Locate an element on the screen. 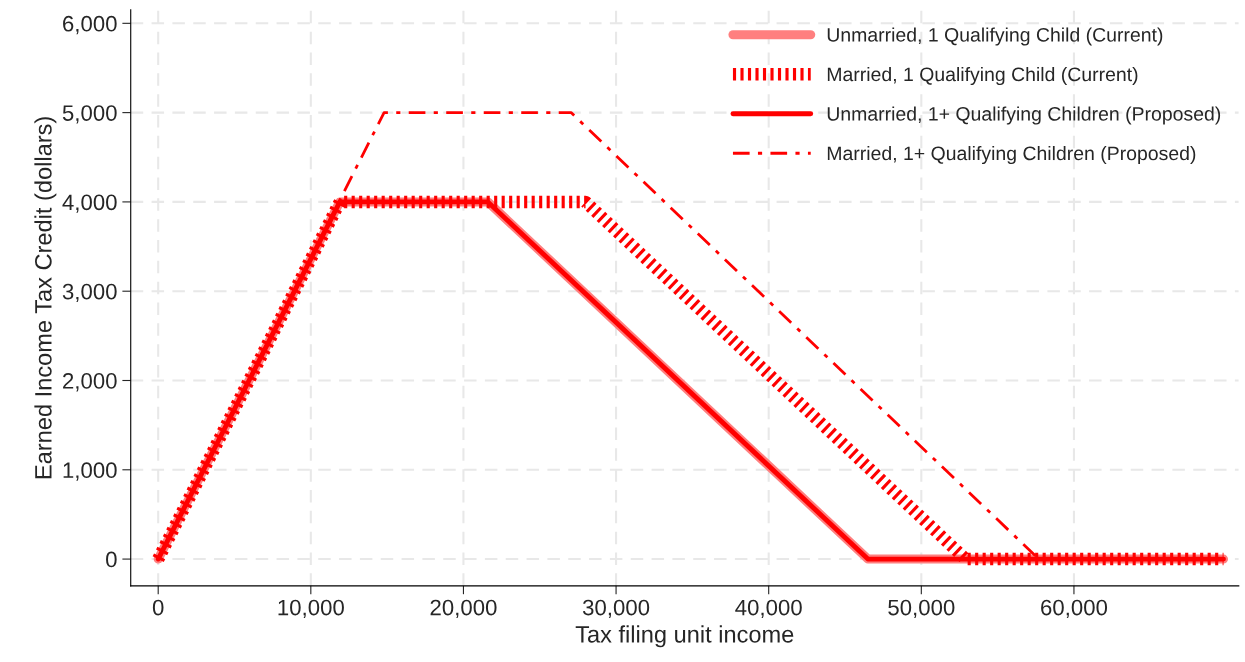  x-tick-label: 0 is located at coordinates (158, 607).